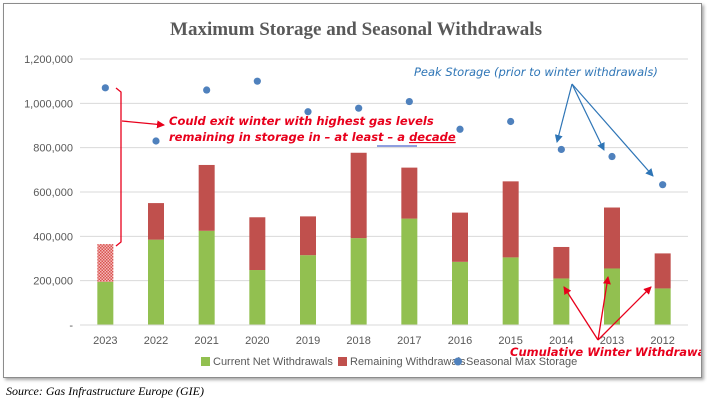 The width and height of the screenshot is (707, 403). I want to click on x-tick-label-2015: 2015, so click(510, 341).